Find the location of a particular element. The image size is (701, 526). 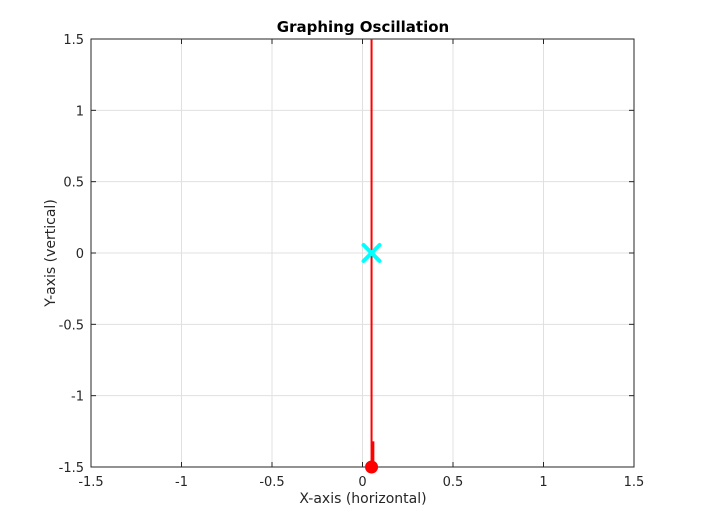

series is located at coordinates (371, 256).